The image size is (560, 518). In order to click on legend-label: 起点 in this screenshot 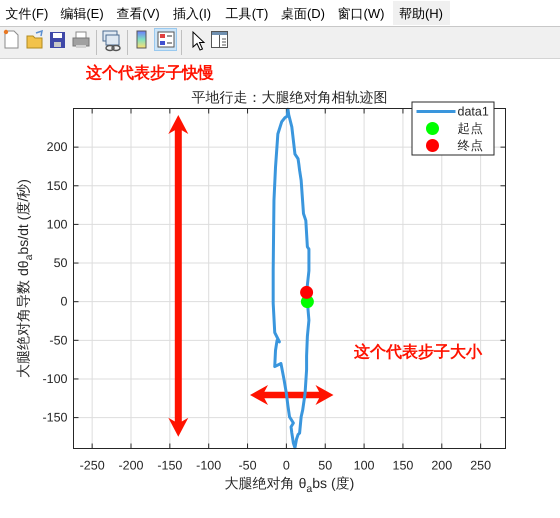, I will do `click(471, 129)`.